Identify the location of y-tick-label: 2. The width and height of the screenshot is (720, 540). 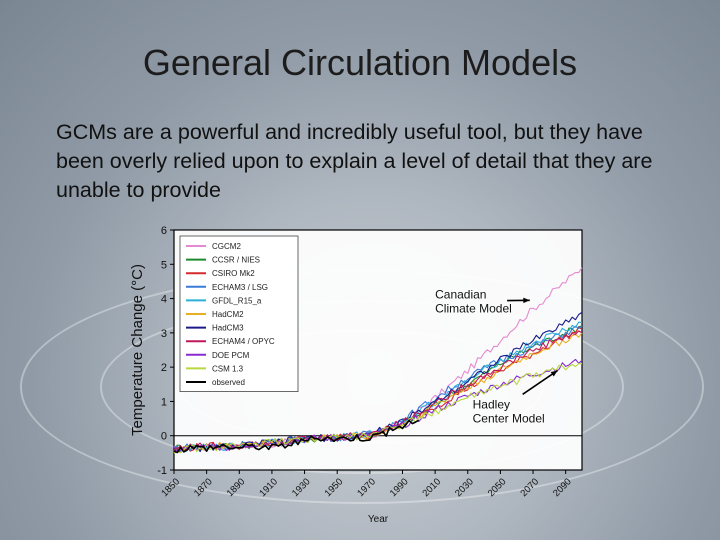
(164, 368).